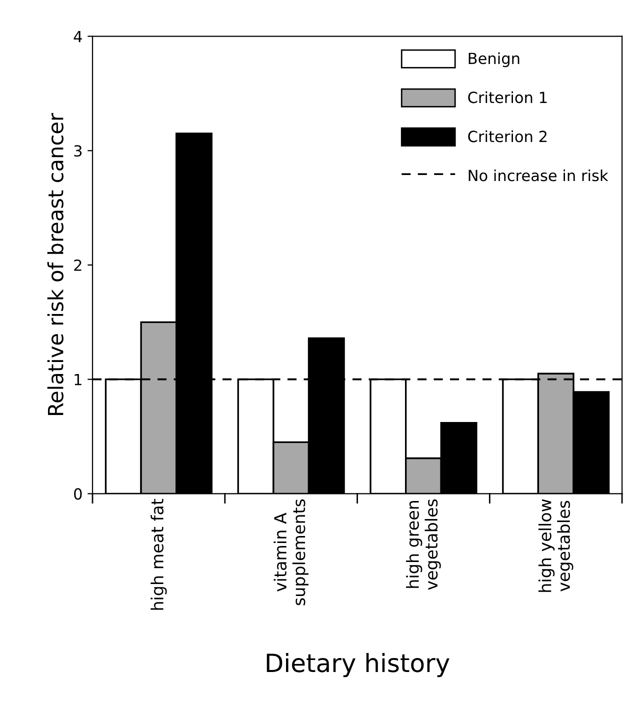 Image resolution: width=638 pixels, height=726 pixels. I want to click on y-tick-label: 1, so click(78, 380).